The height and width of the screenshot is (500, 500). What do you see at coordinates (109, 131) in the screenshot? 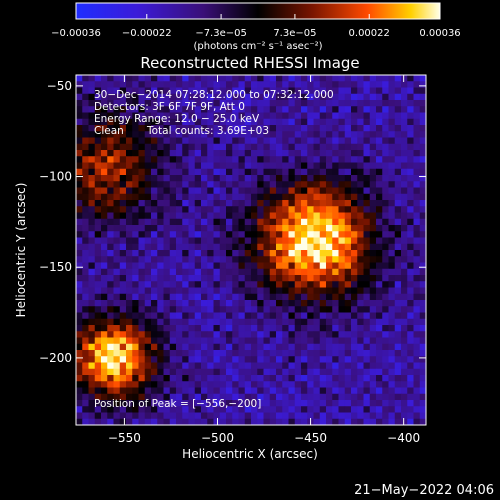
I see `annotation-method: Clean` at bounding box center [109, 131].